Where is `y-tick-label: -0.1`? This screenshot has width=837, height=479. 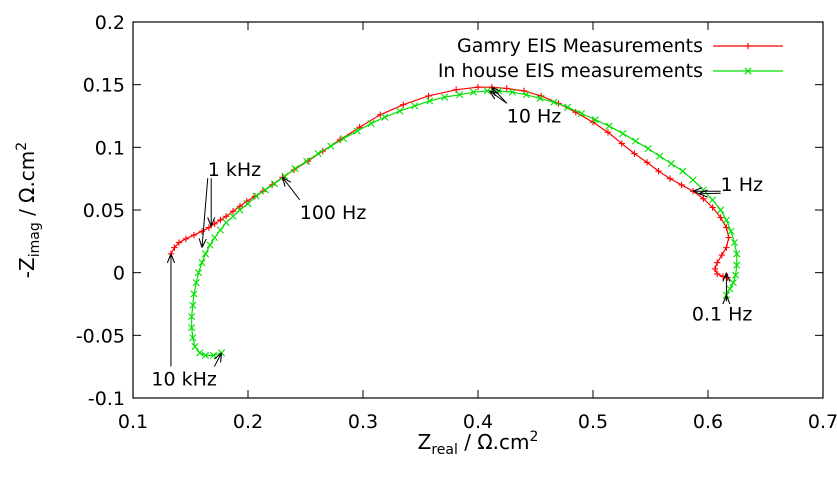
y-tick-label: -0.1 is located at coordinates (106, 399).